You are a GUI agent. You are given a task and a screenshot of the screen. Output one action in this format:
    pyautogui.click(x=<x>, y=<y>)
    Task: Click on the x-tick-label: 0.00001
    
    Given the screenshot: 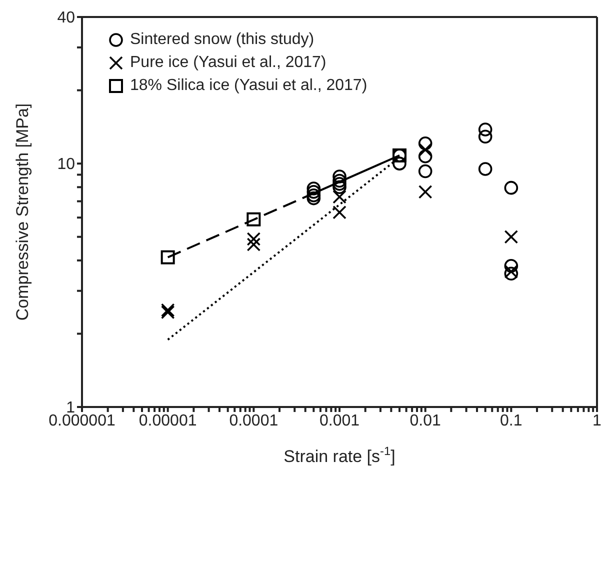 What is the action you would take?
    pyautogui.click(x=167, y=421)
    